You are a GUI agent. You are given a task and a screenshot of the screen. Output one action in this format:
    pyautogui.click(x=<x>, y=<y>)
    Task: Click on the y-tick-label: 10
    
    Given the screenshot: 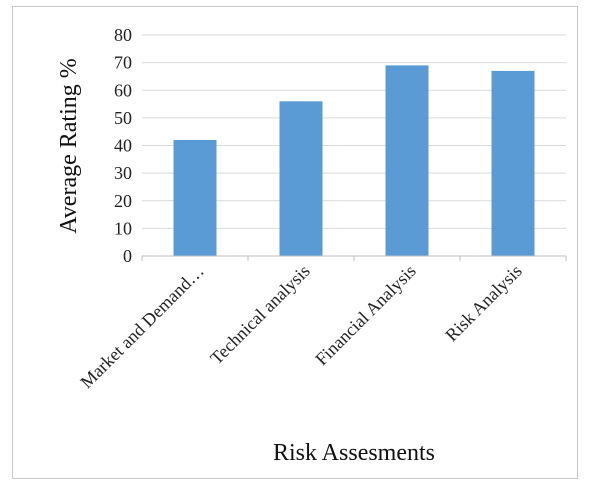 What is the action you would take?
    pyautogui.click(x=123, y=228)
    